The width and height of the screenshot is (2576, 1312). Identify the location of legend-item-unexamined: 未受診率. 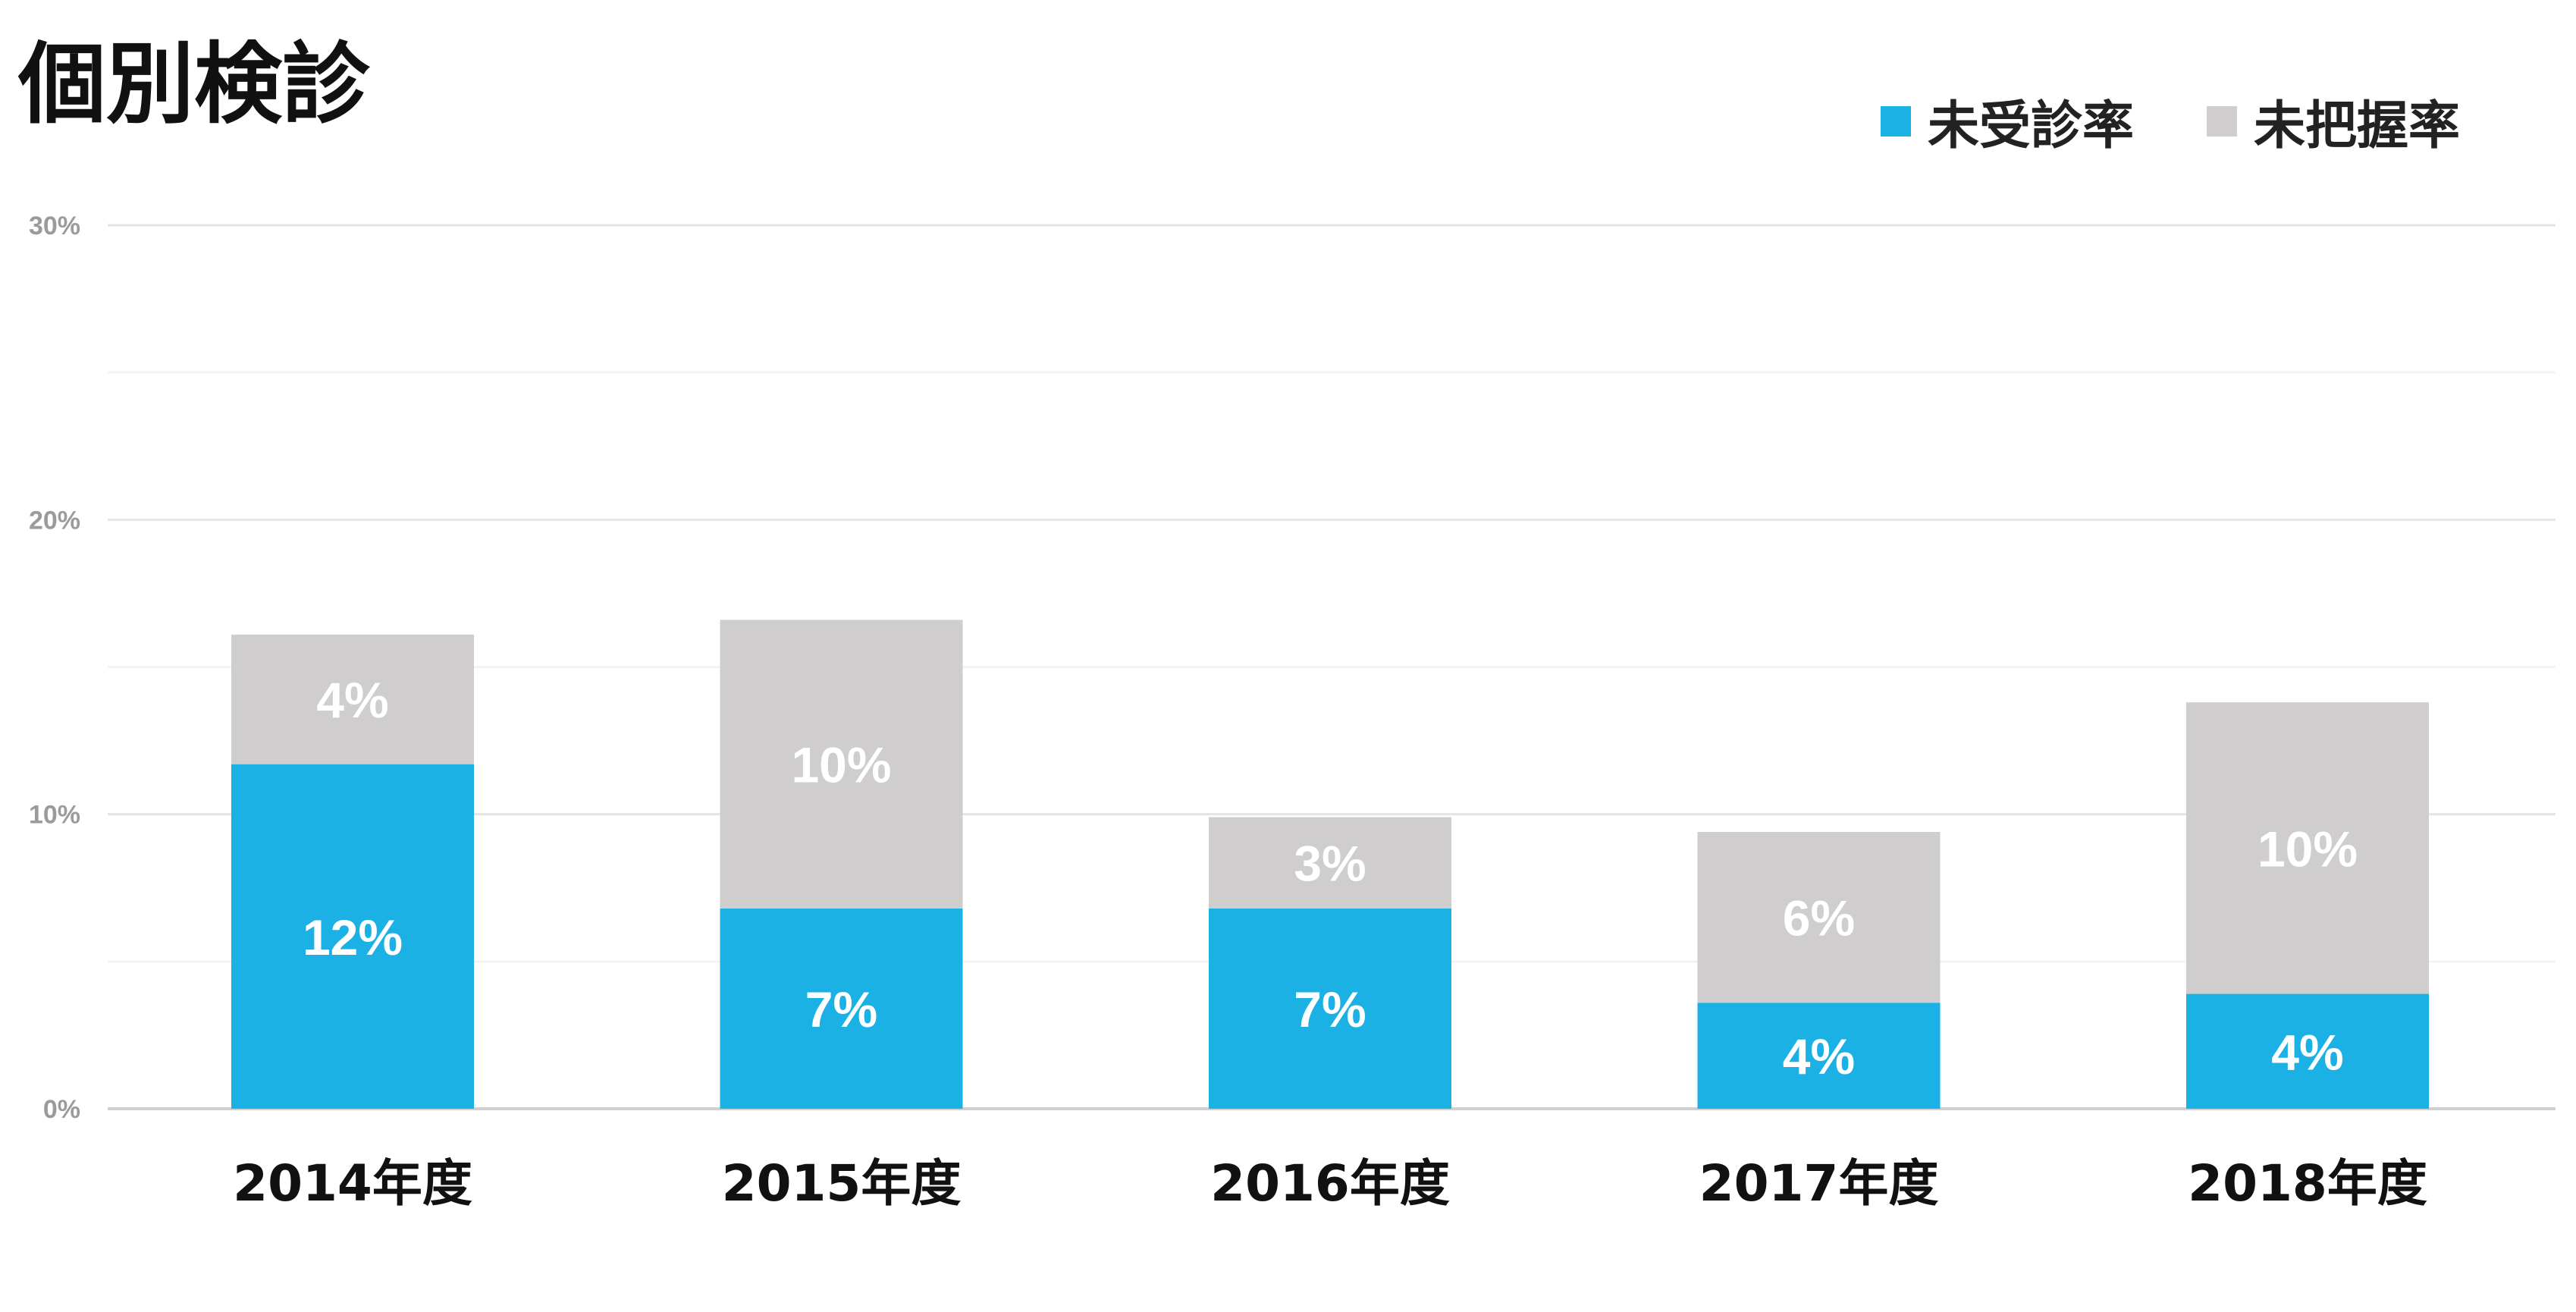
(2007, 121).